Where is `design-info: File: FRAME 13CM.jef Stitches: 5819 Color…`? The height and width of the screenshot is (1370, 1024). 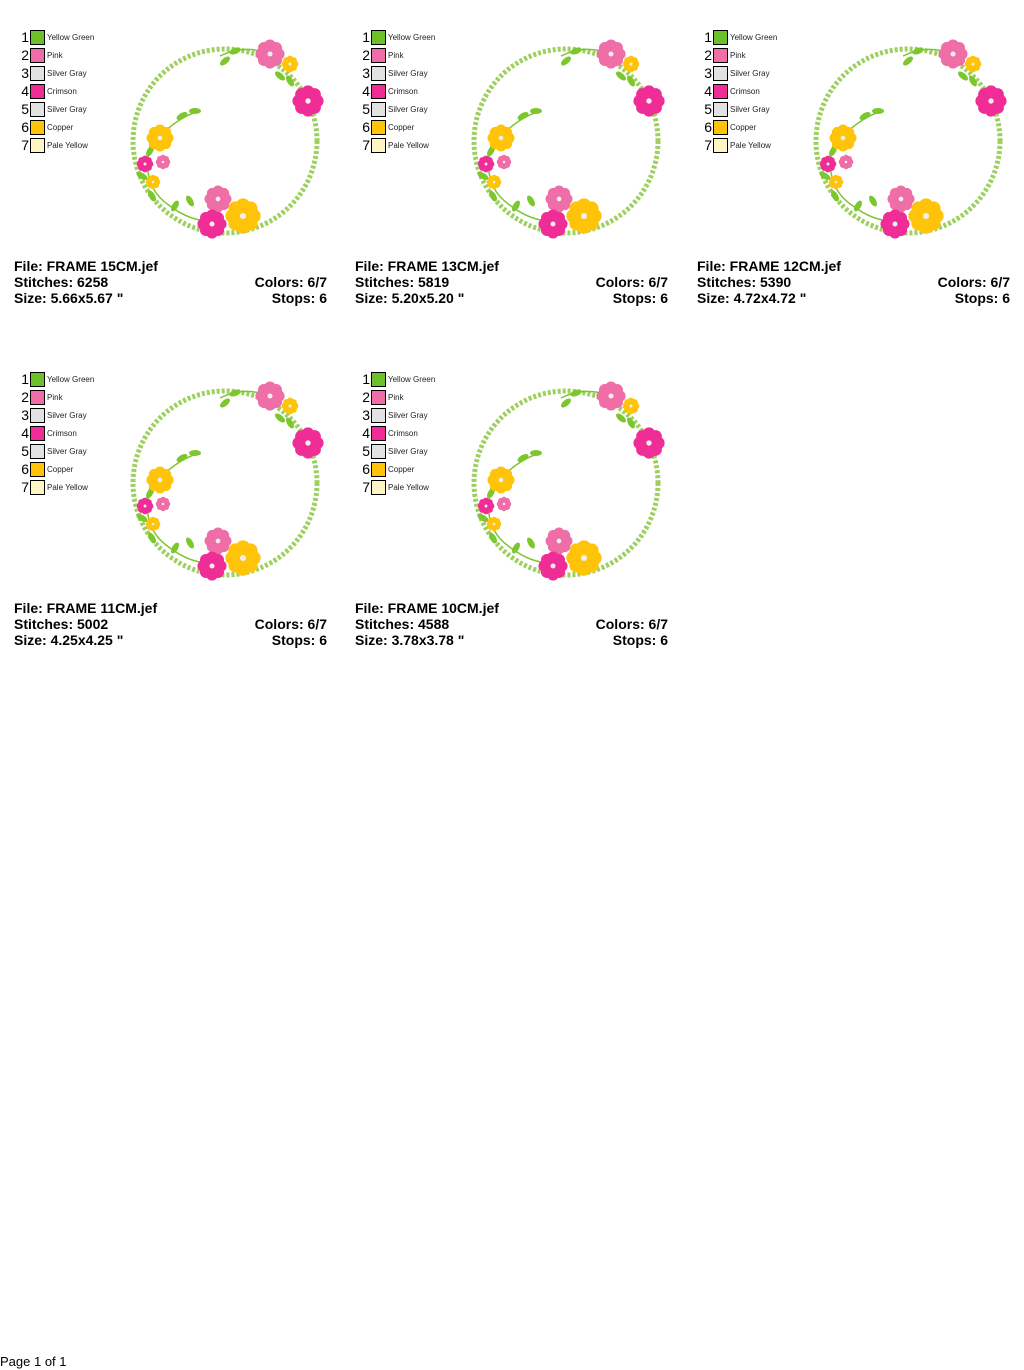 design-info: File: FRAME 13CM.jef Stitches: 5819 Color… is located at coordinates (511, 282).